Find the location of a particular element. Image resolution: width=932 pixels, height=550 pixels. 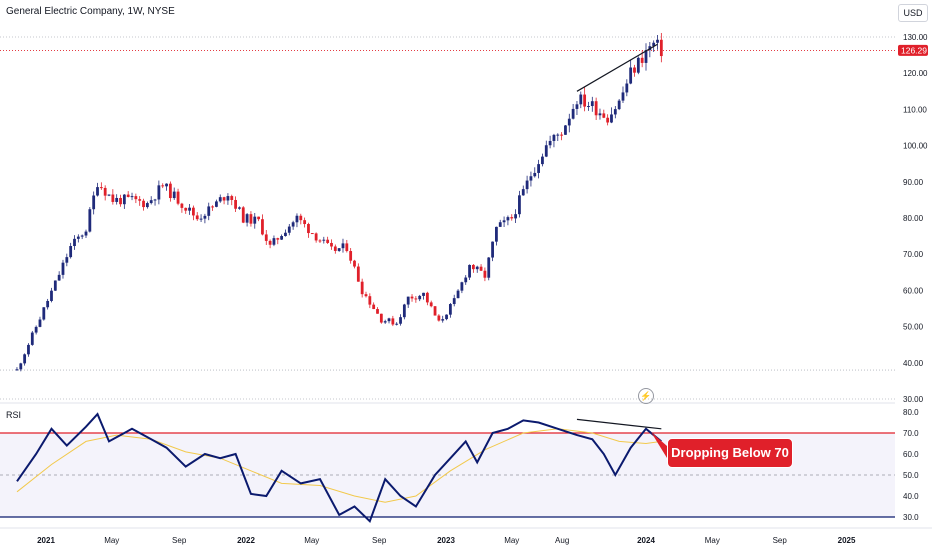

currency-button: USD is located at coordinates (913, 13).